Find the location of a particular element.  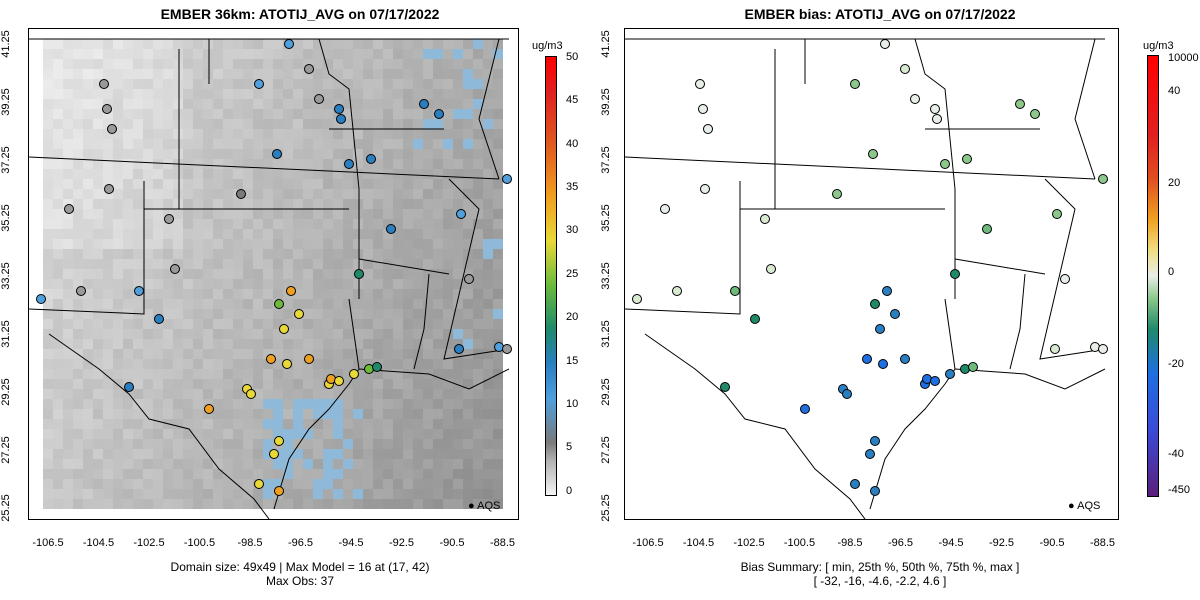

left-y-tick: 27.25 is located at coordinates (6, 450).